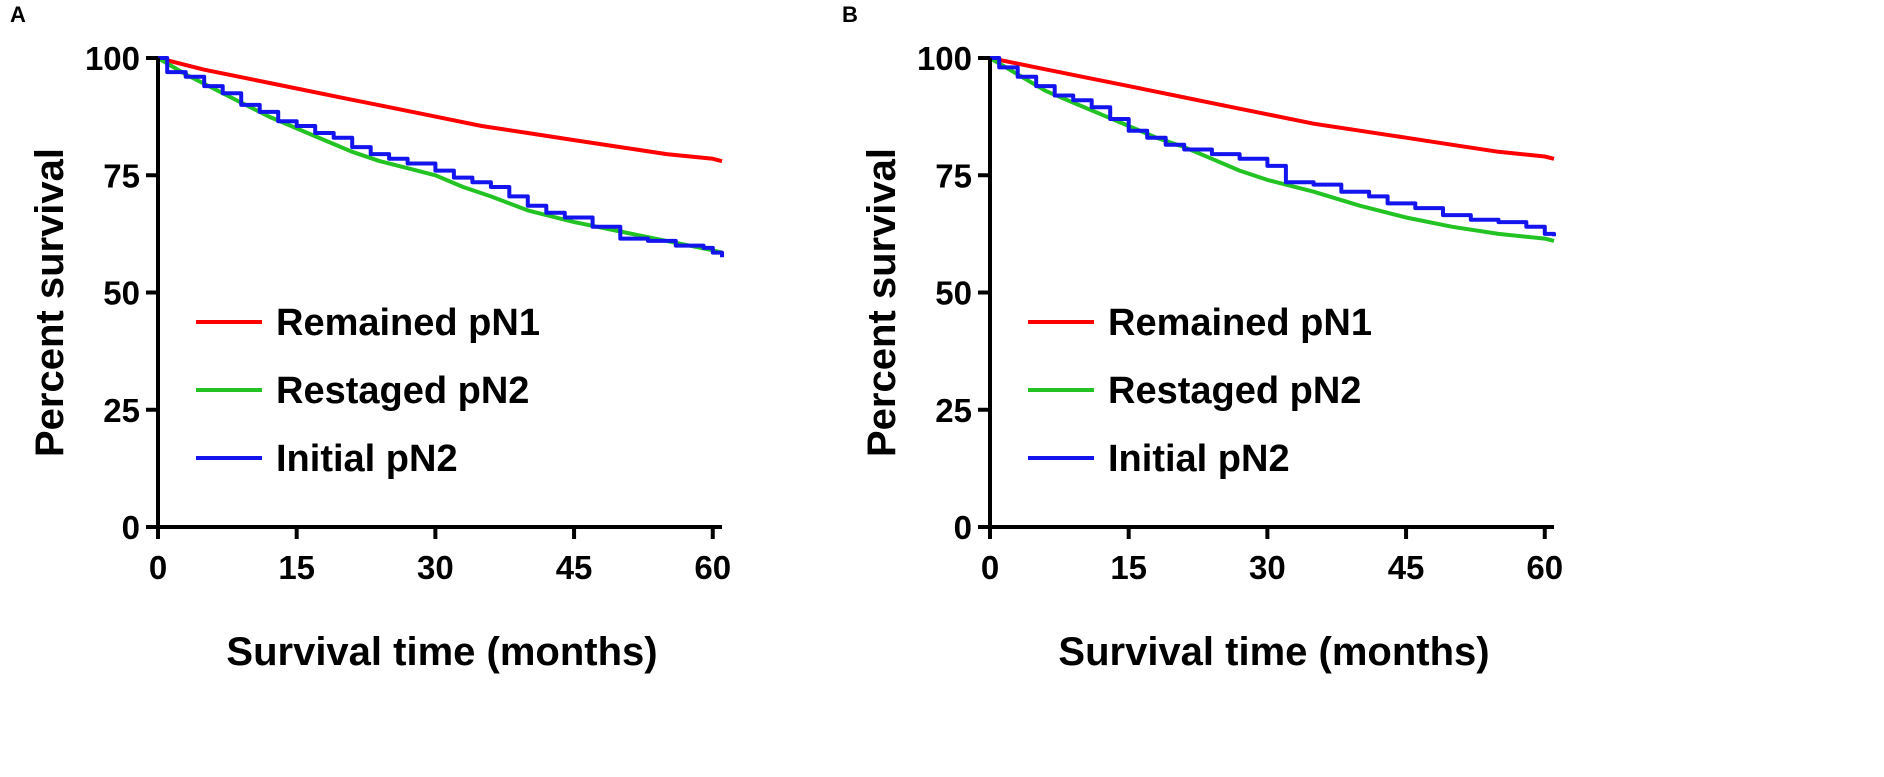 This screenshot has width=1884, height=777. I want to click on panel-label: B, so click(850, 14).